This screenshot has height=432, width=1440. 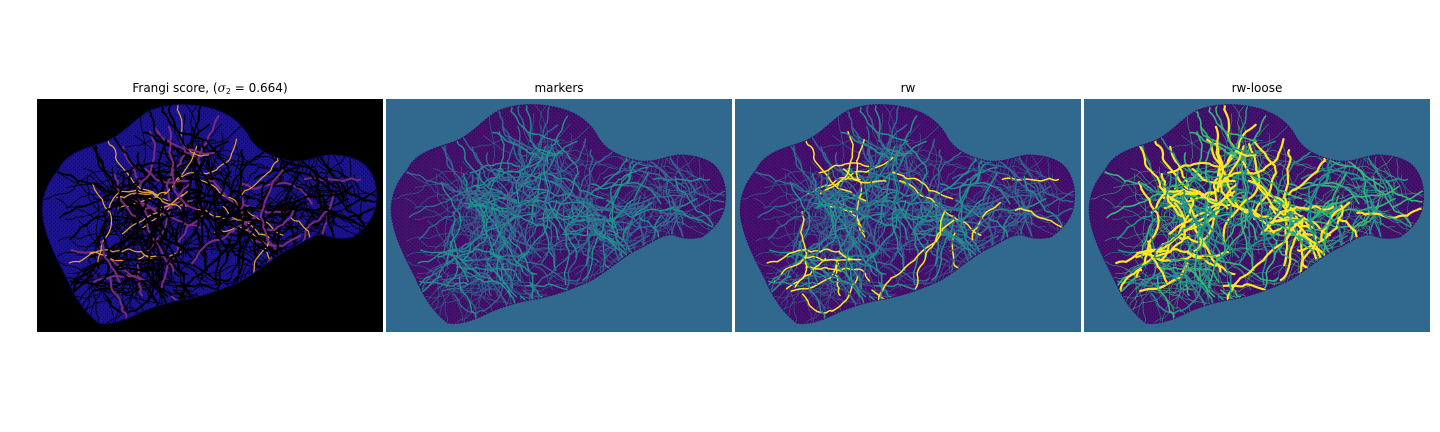 I want to click on frangi-score-title: Frangi score, (σ2 = 0.664), so click(x=210, y=88).